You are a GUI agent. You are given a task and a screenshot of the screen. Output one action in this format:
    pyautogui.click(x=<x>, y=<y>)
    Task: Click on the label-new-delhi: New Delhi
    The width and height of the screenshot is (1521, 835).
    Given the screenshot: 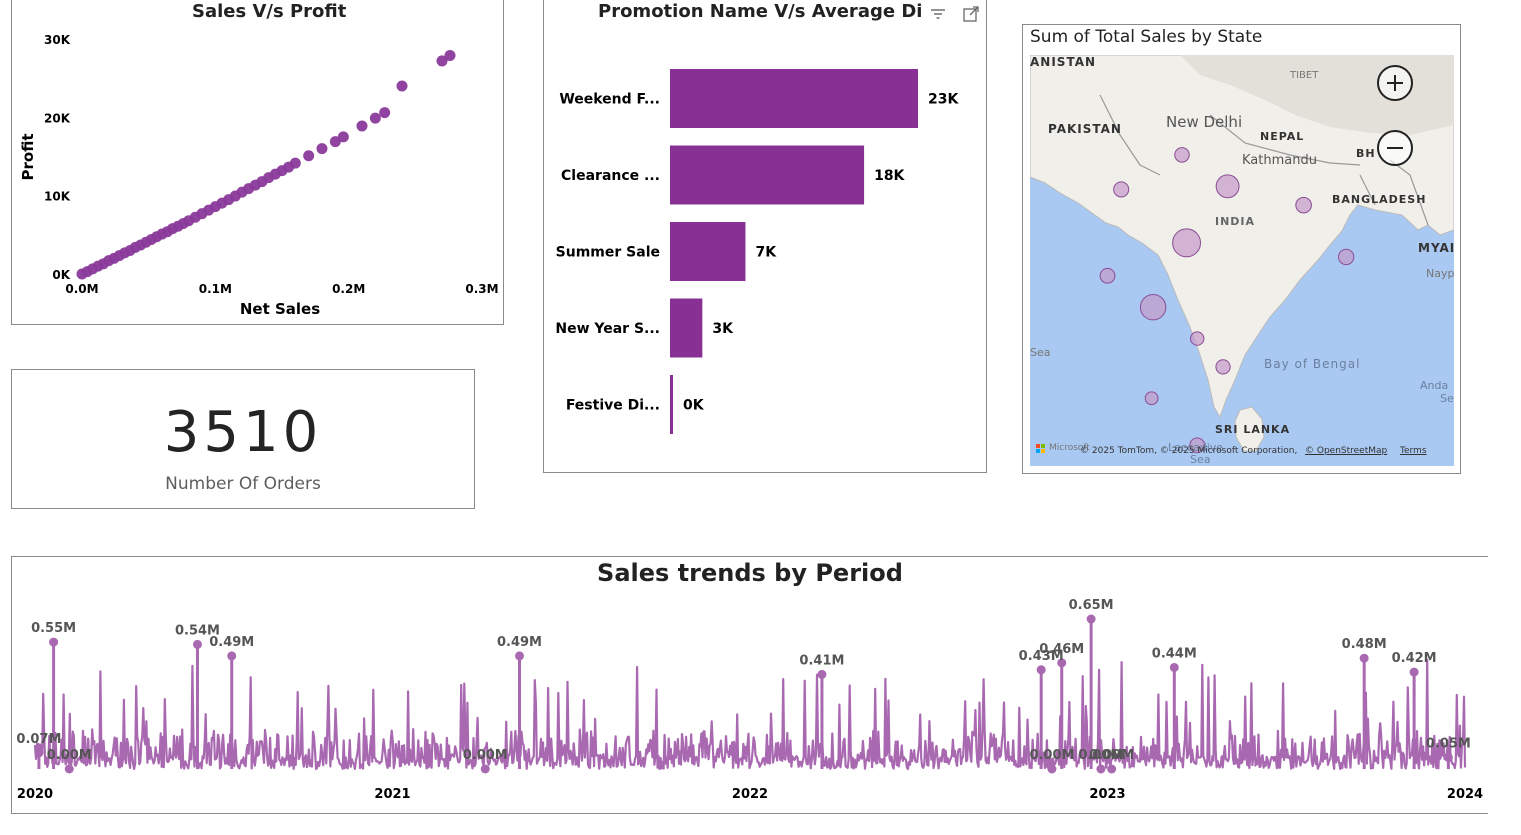 What is the action you would take?
    pyautogui.click(x=1204, y=122)
    